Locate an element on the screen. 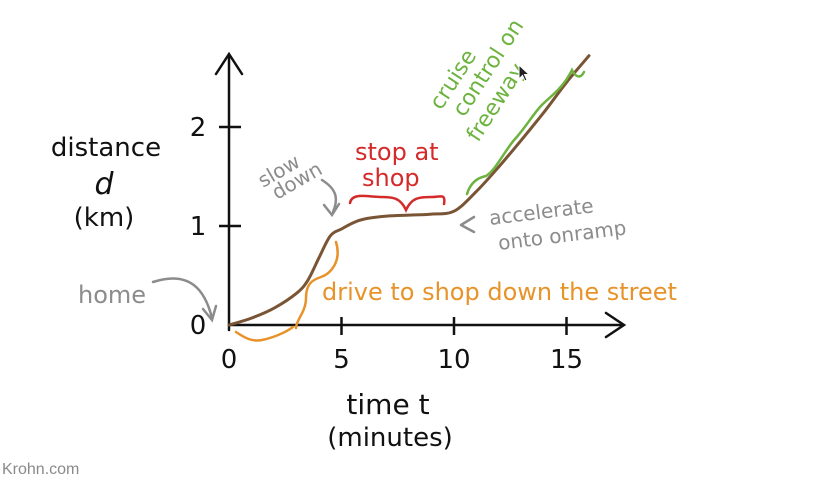 The image size is (819, 479). annotation-stop-brace is located at coordinates (397, 203).